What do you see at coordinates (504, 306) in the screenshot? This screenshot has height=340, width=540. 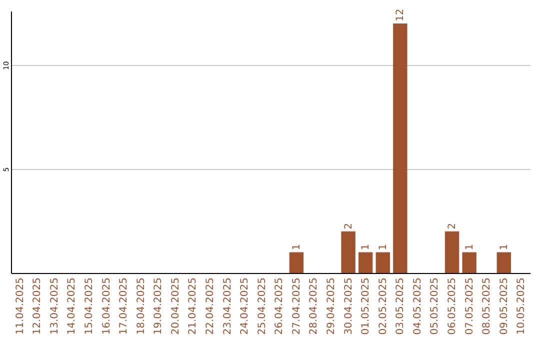 I see `x-tick-label: 09.05.2025` at bounding box center [504, 306].